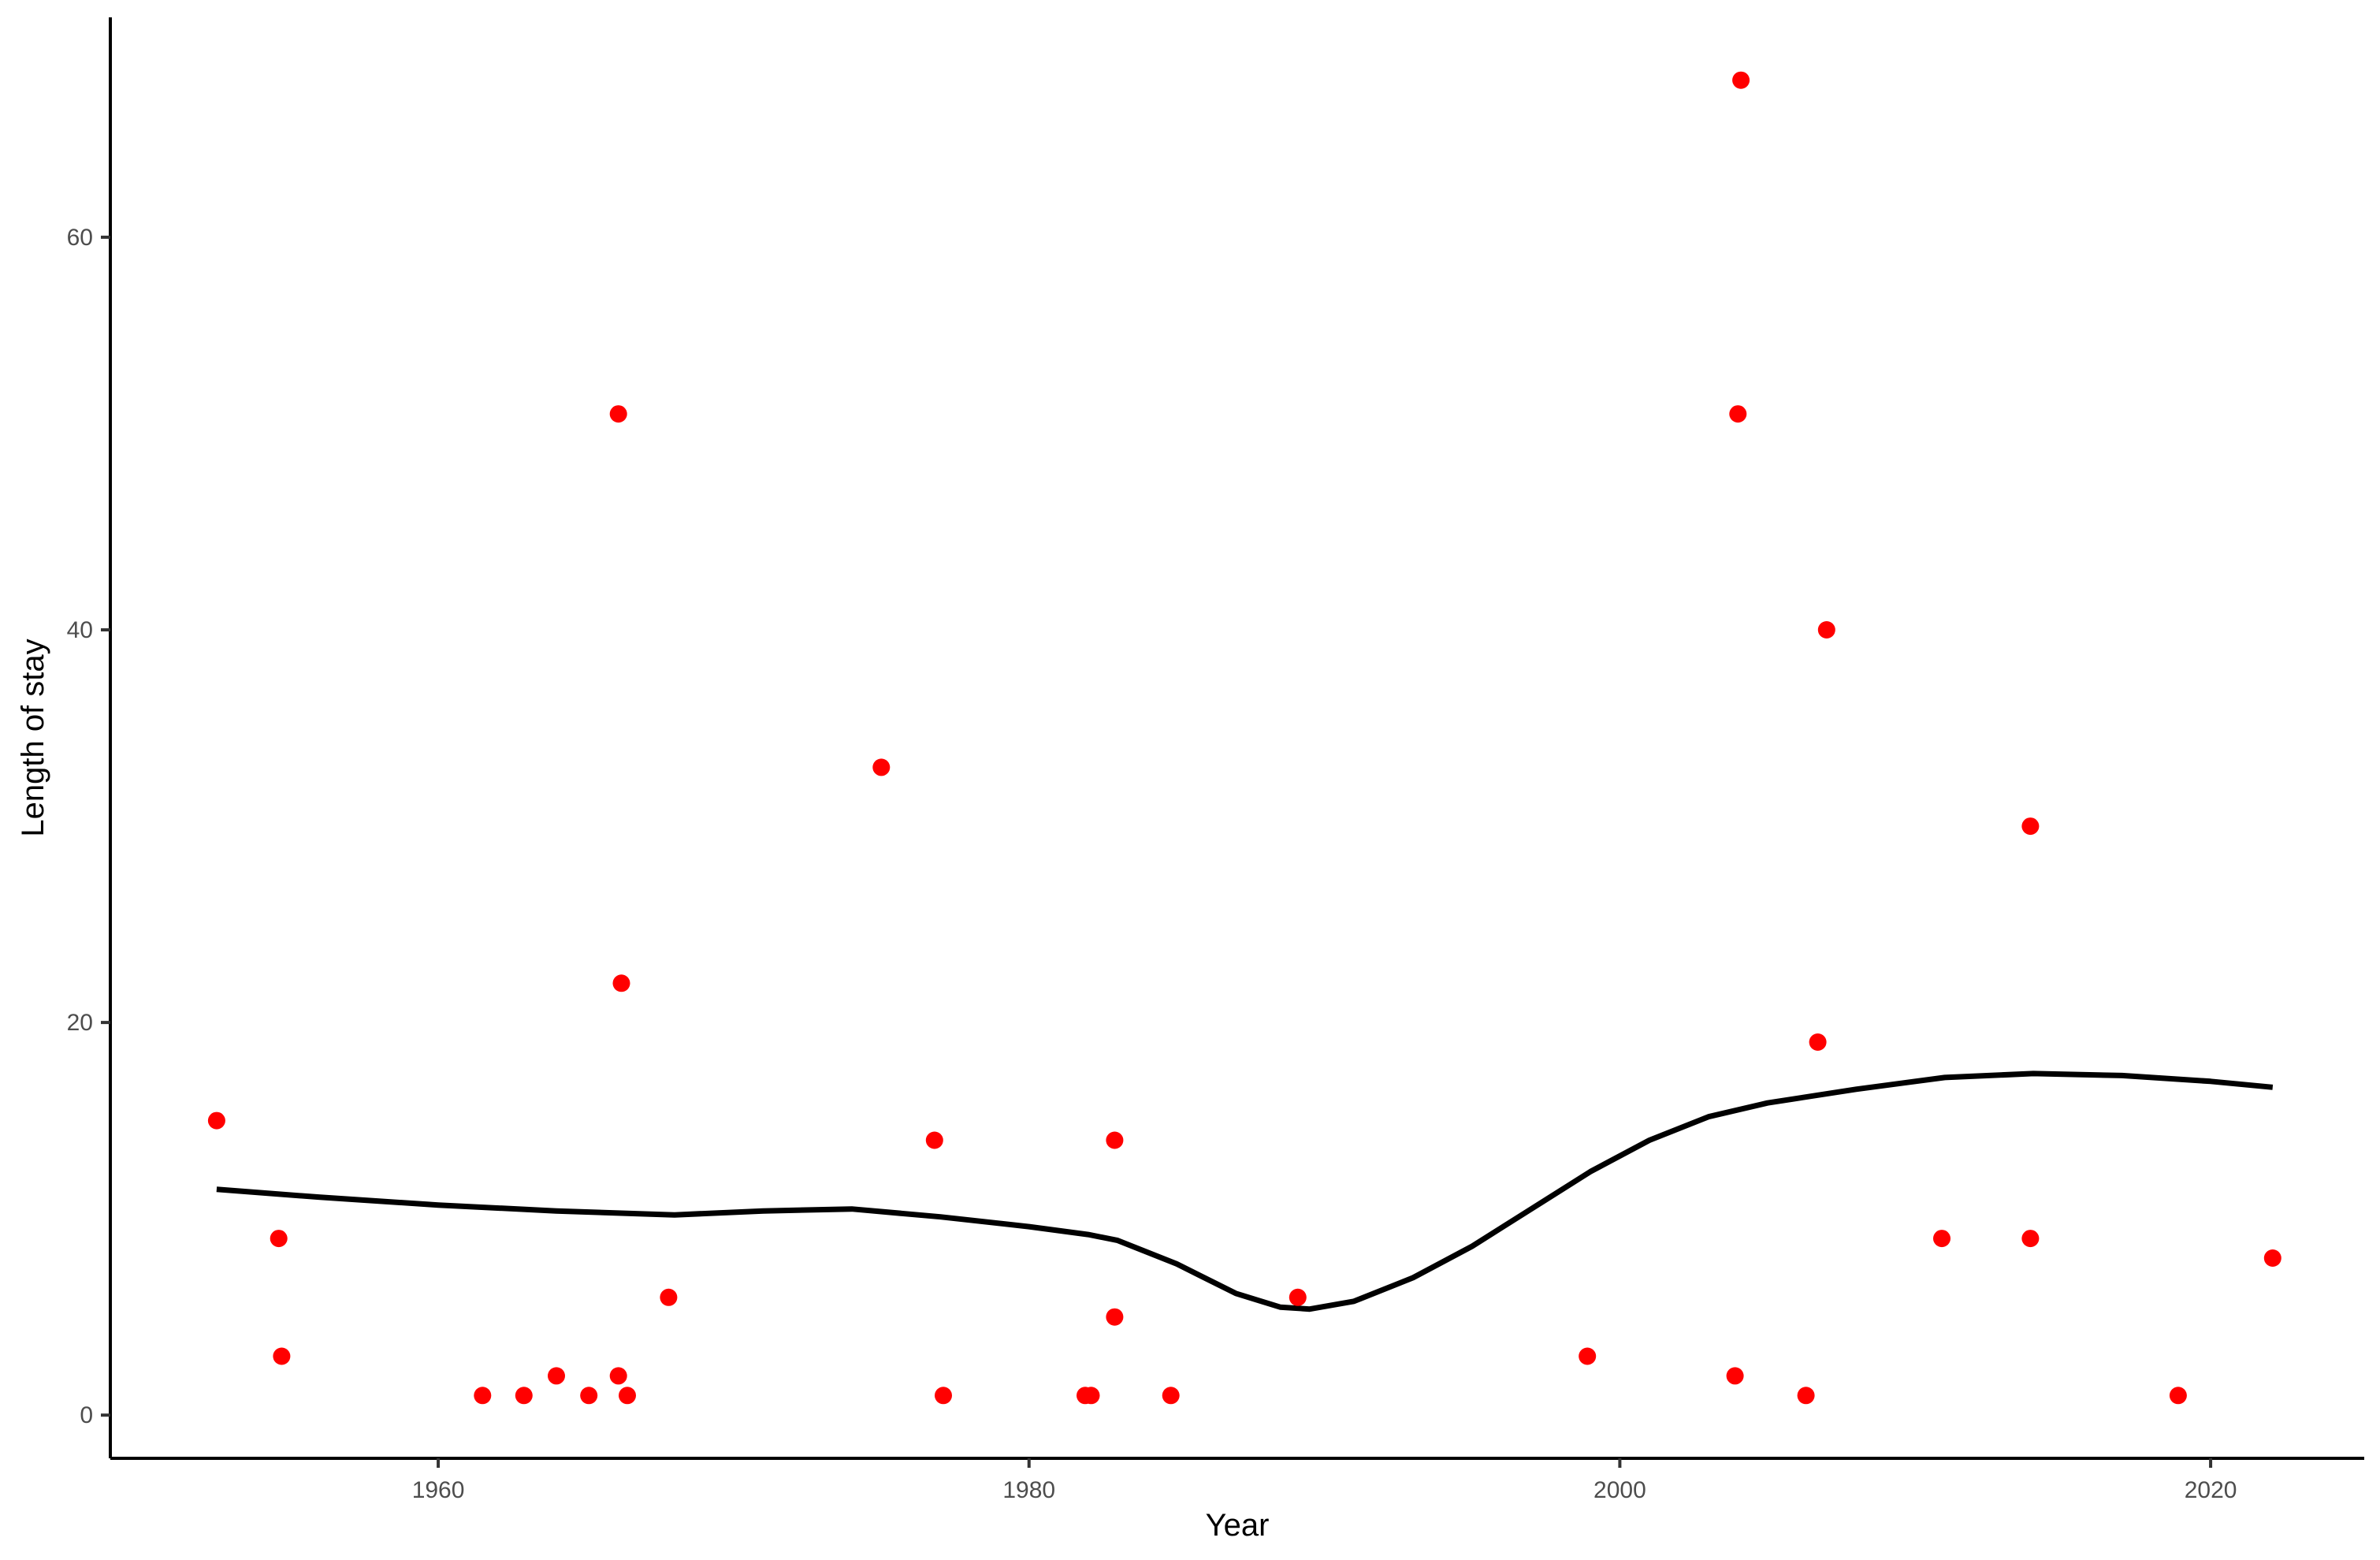  What do you see at coordinates (1245, 1191) in the screenshot?
I see `smooth-trend-line` at bounding box center [1245, 1191].